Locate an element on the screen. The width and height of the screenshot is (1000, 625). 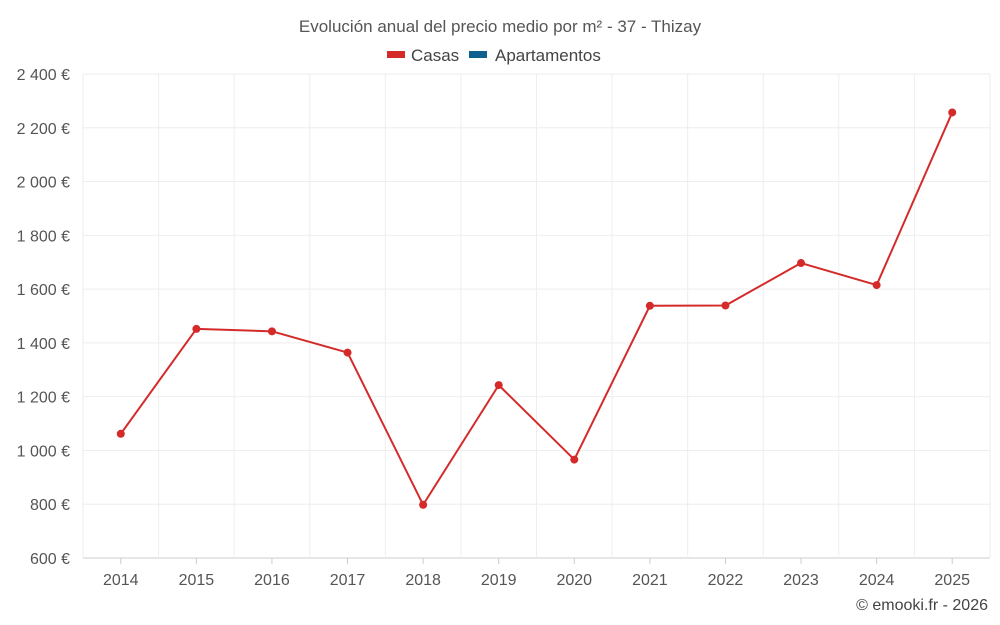
y-tick-label: 800 € is located at coordinates (50, 505).